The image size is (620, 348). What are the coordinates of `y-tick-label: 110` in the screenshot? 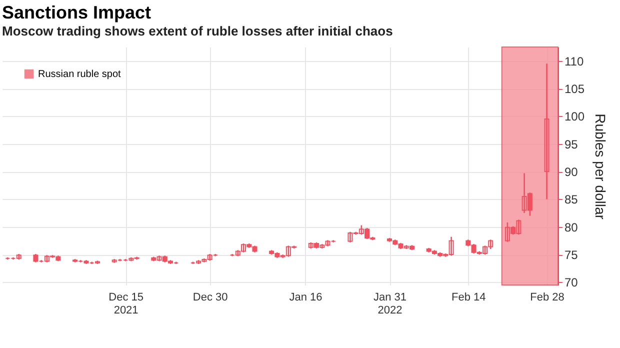 It's located at (574, 61).